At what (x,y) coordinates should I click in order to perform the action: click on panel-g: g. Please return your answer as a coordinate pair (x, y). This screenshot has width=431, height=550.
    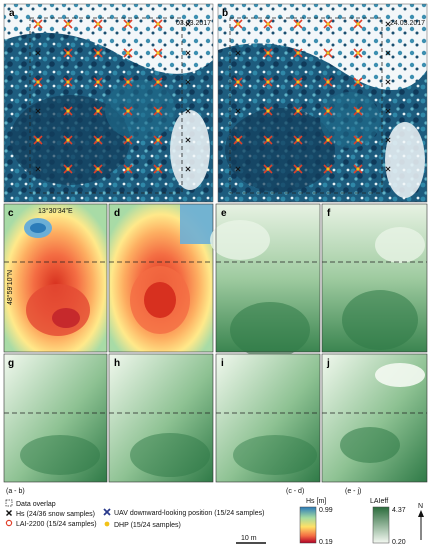
    Looking at the image, I should click on (55, 418).